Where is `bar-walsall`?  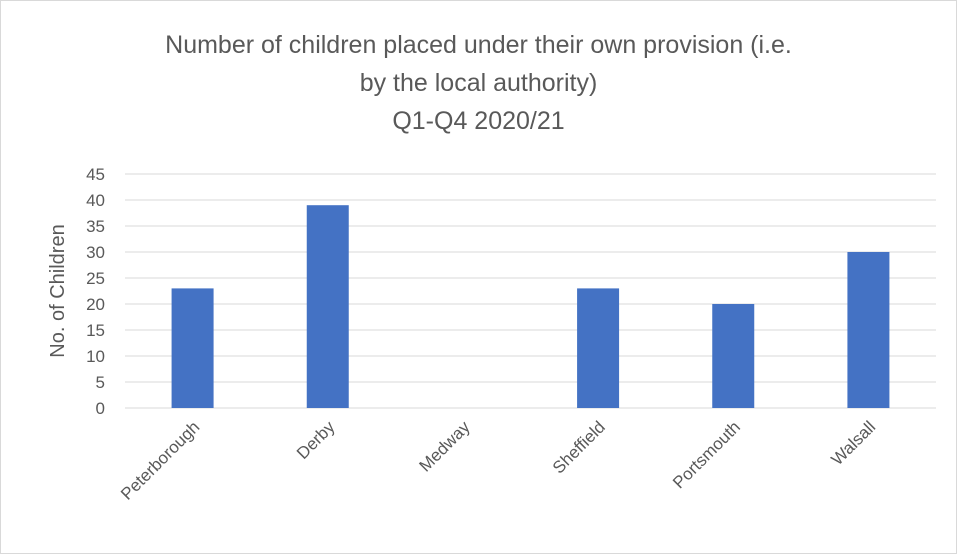 bar-walsall is located at coordinates (868, 330).